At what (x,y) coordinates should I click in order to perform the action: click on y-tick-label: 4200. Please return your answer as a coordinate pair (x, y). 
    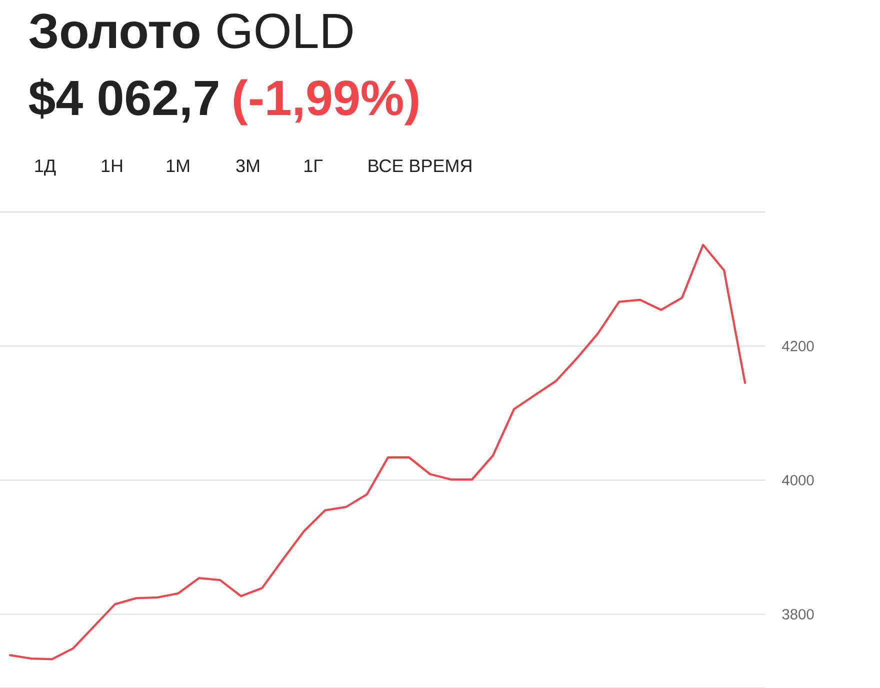
    Looking at the image, I should click on (798, 346).